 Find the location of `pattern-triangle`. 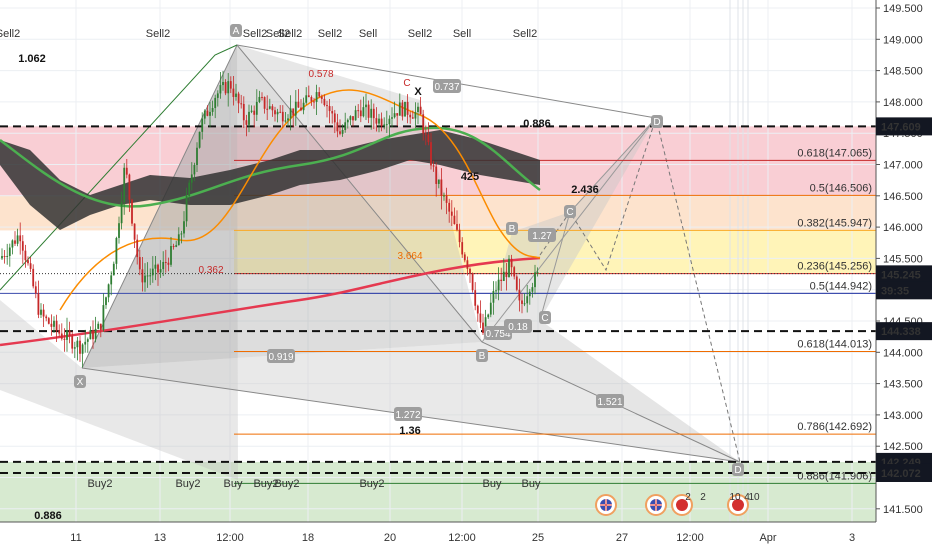

pattern-triangle is located at coordinates (611, 391).